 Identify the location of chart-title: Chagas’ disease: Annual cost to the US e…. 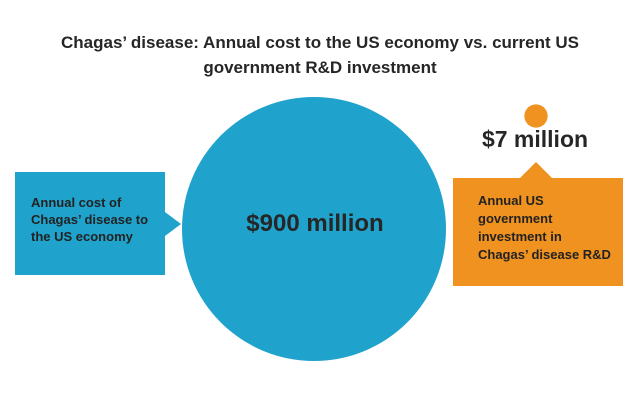
(320, 55).